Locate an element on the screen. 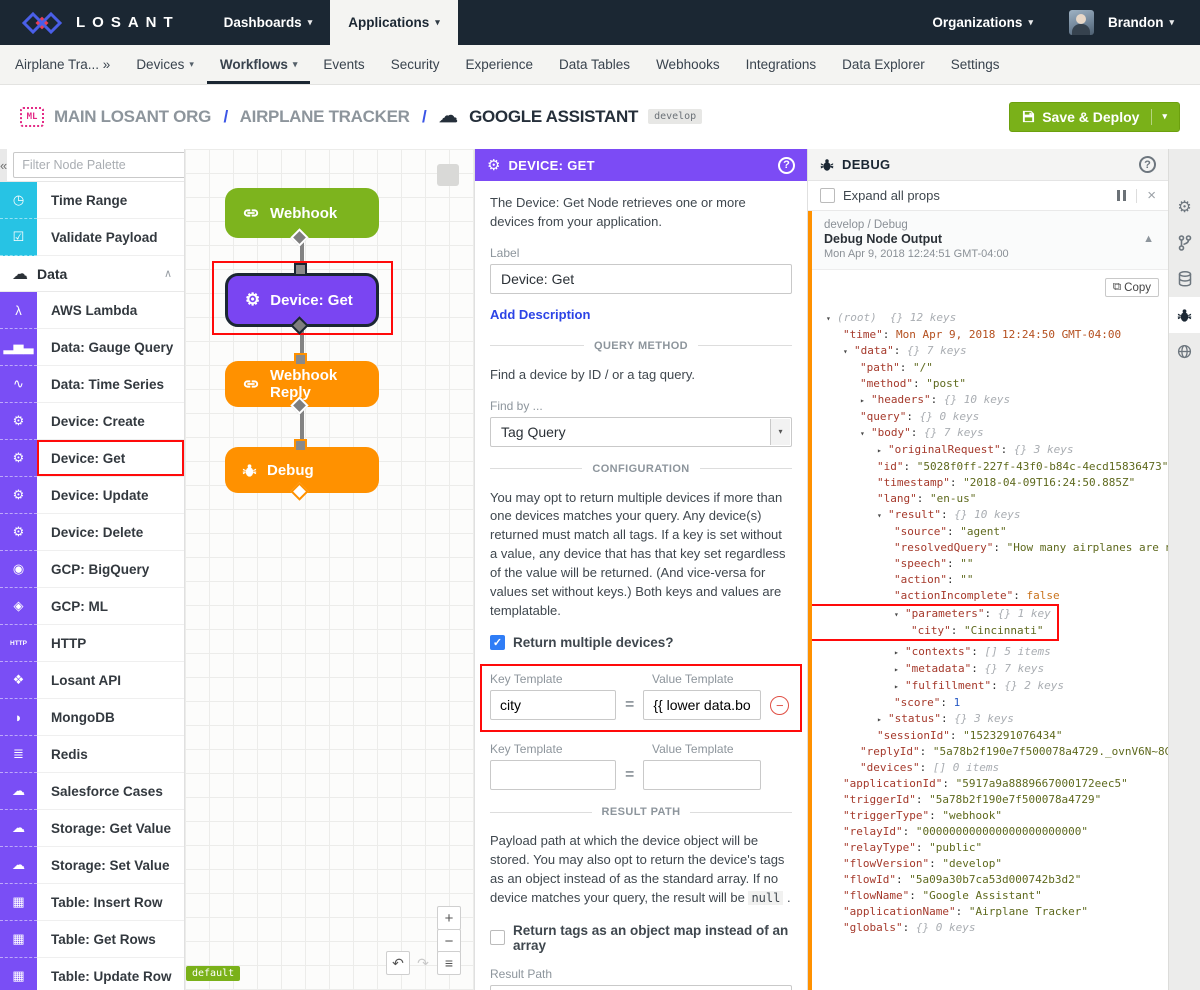 The width and height of the screenshot is (1200, 990). filter-node-palette-input is located at coordinates (98, 165).